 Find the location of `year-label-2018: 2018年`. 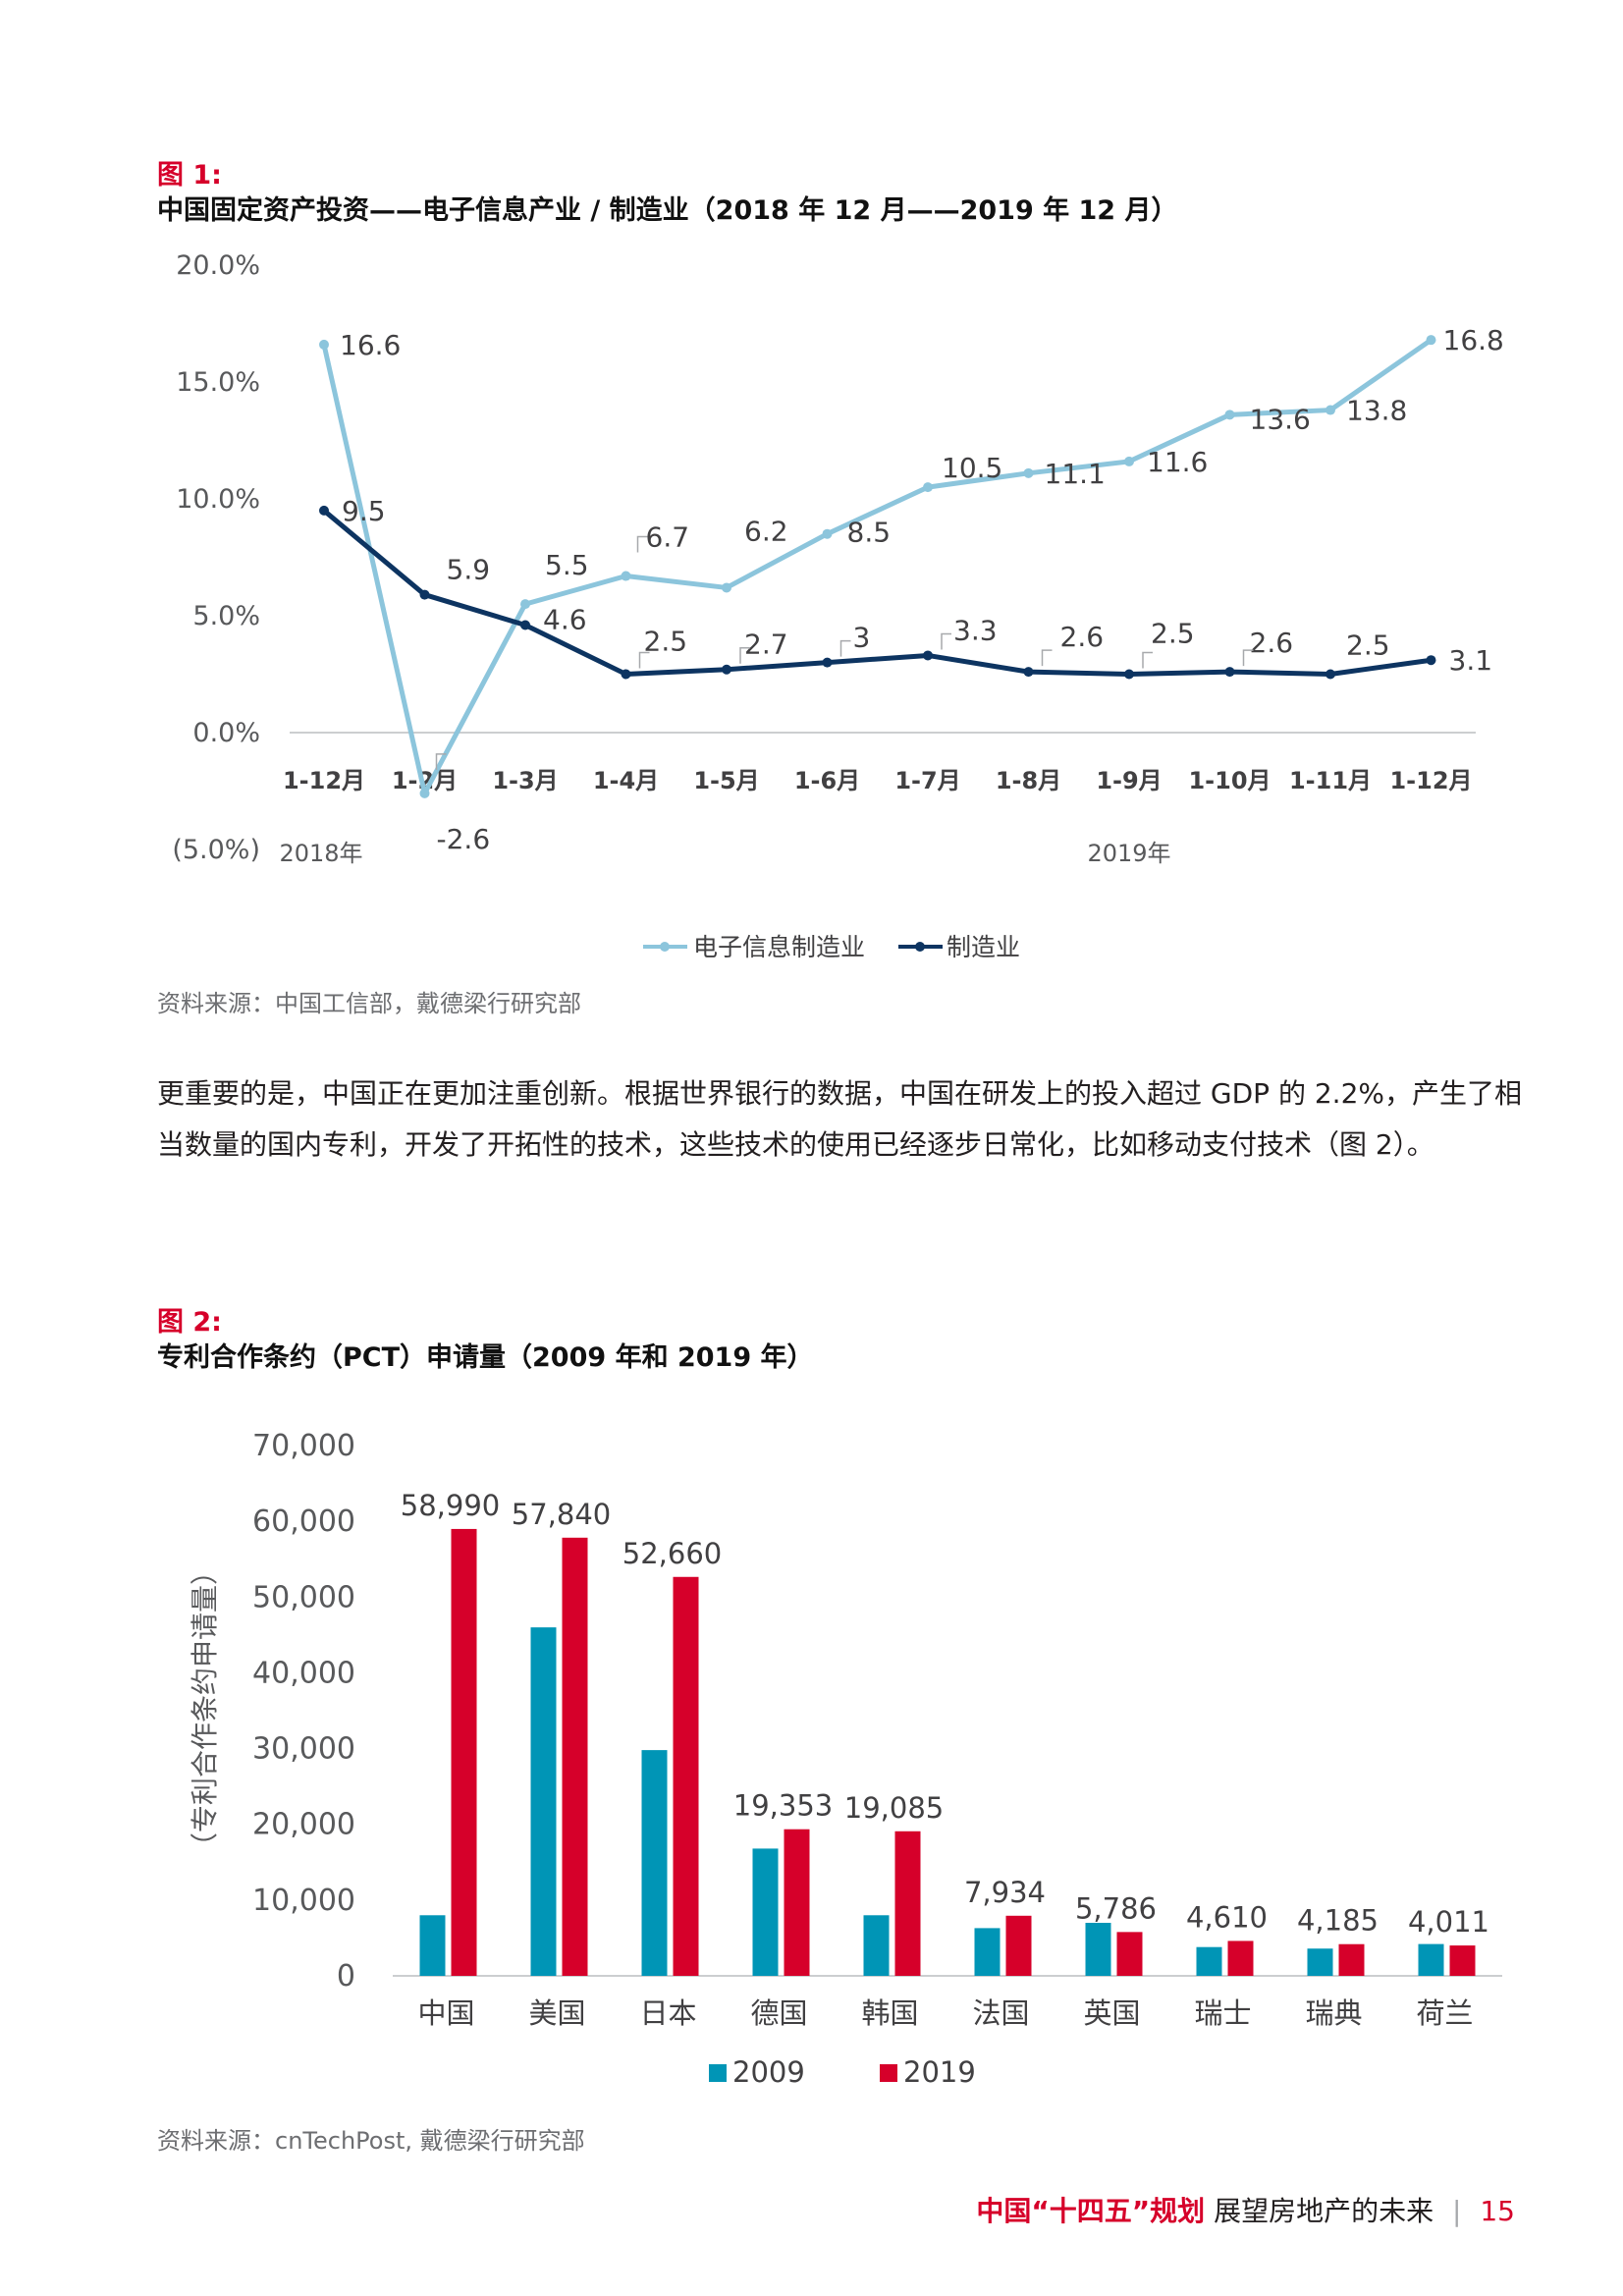

year-label-2018: 2018年 is located at coordinates (320, 853).